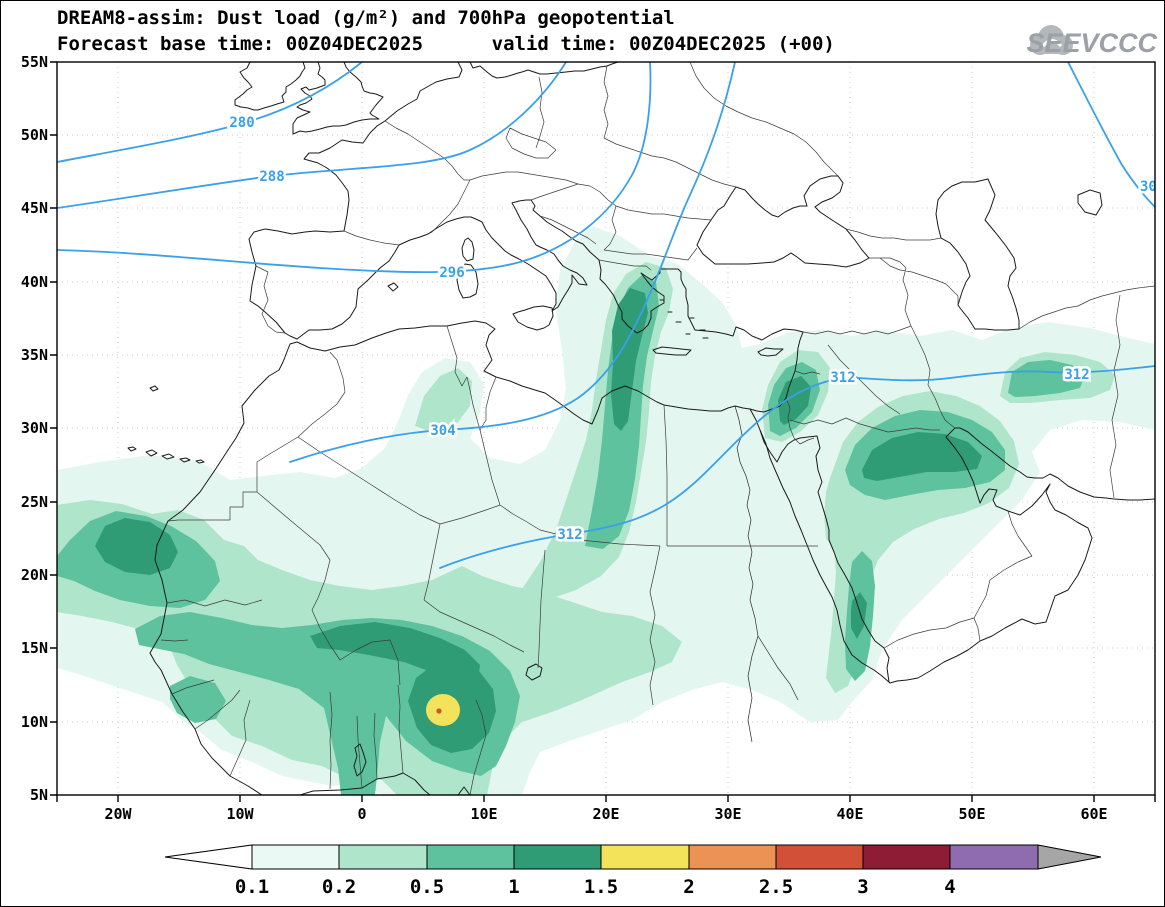  Describe the element at coordinates (684, 319) in the screenshot. I see `aegean-islands` at that location.